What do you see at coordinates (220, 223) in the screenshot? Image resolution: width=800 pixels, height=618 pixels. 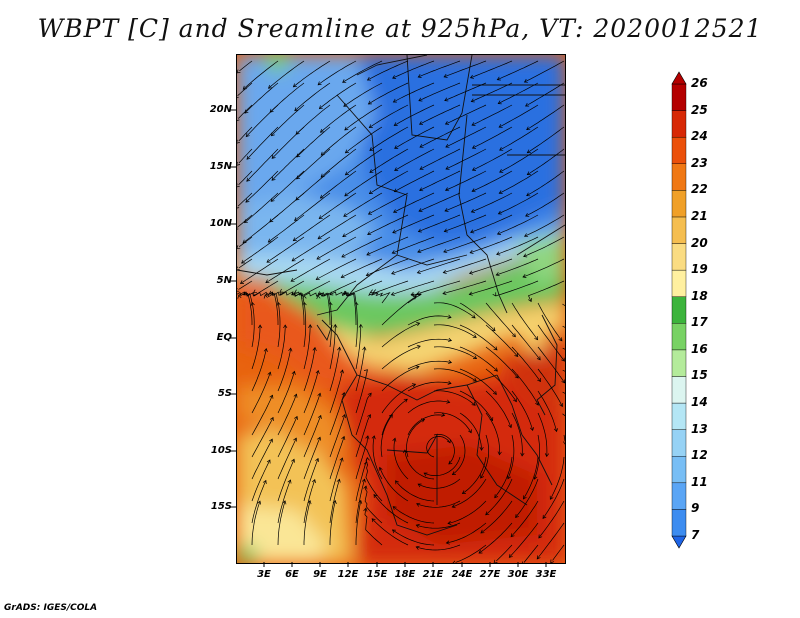 I see `lat-tick-label: 10N` at bounding box center [220, 223].